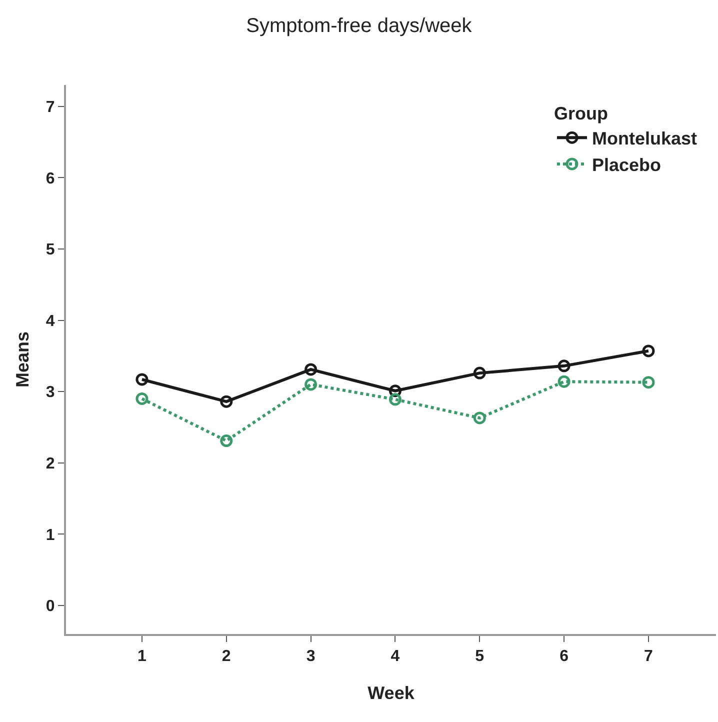  What do you see at coordinates (50, 250) in the screenshot?
I see `y-tick-label: 5` at bounding box center [50, 250].